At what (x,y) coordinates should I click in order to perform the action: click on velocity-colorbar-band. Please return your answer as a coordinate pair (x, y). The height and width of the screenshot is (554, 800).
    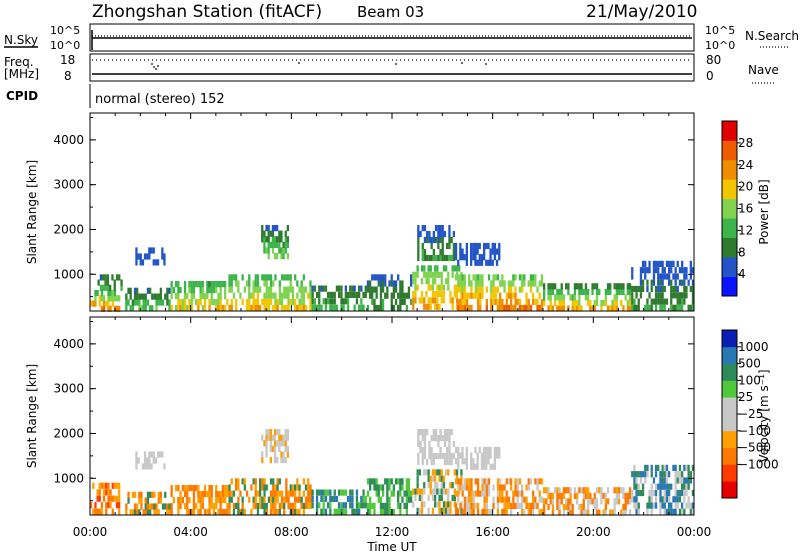
    Looking at the image, I should click on (729, 372).